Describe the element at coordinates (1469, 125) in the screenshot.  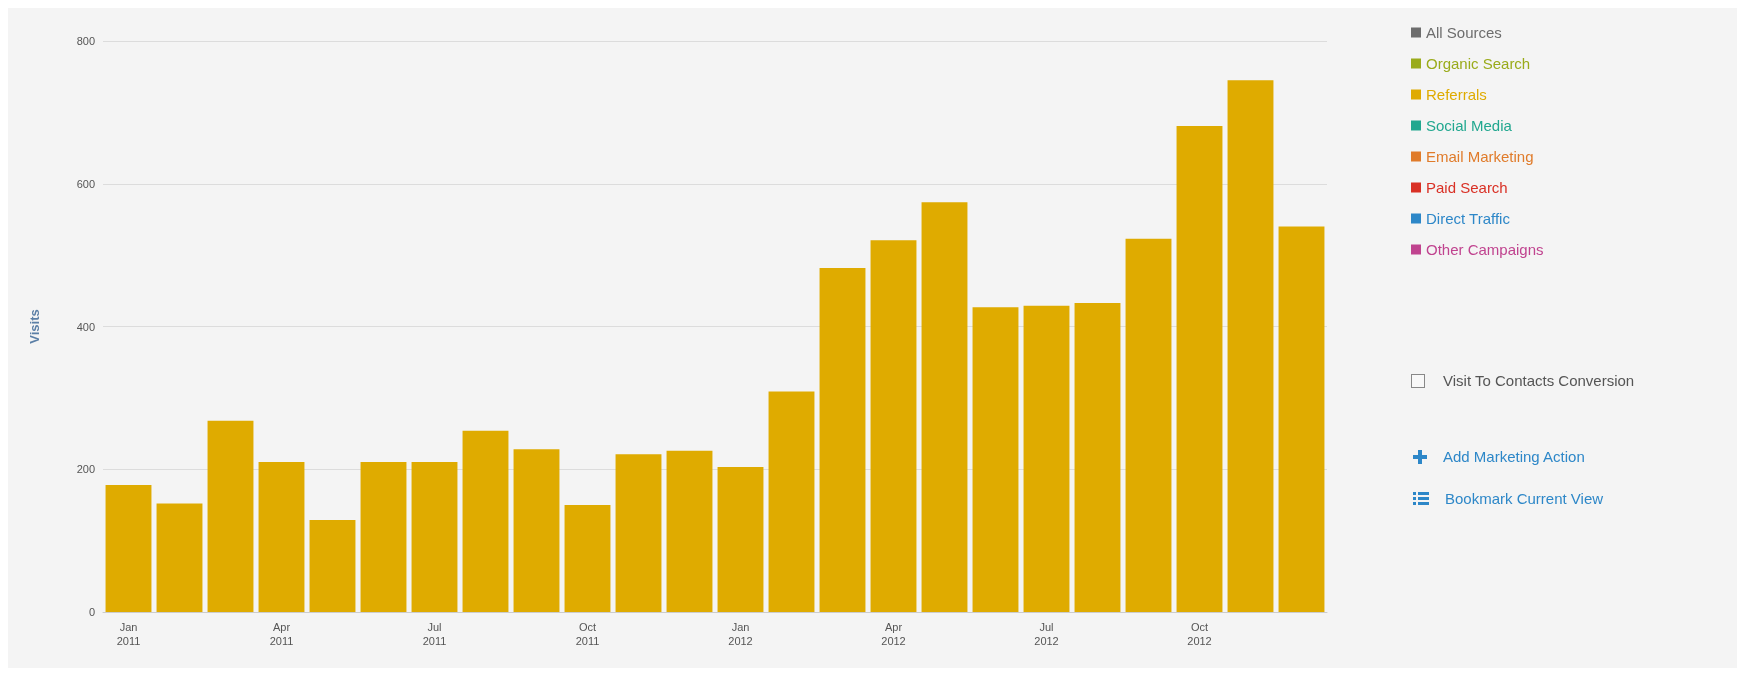
I see `legend-label: Social Media` at that location.